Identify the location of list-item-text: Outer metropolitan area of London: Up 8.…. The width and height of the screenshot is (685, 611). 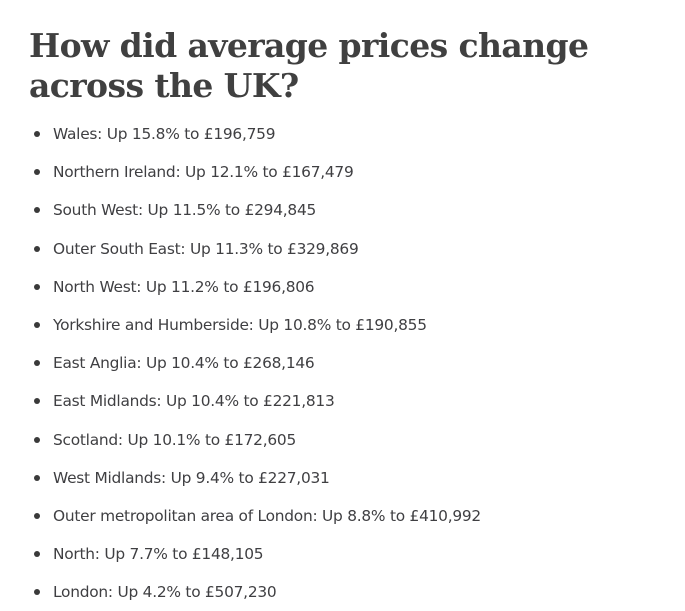
(267, 515).